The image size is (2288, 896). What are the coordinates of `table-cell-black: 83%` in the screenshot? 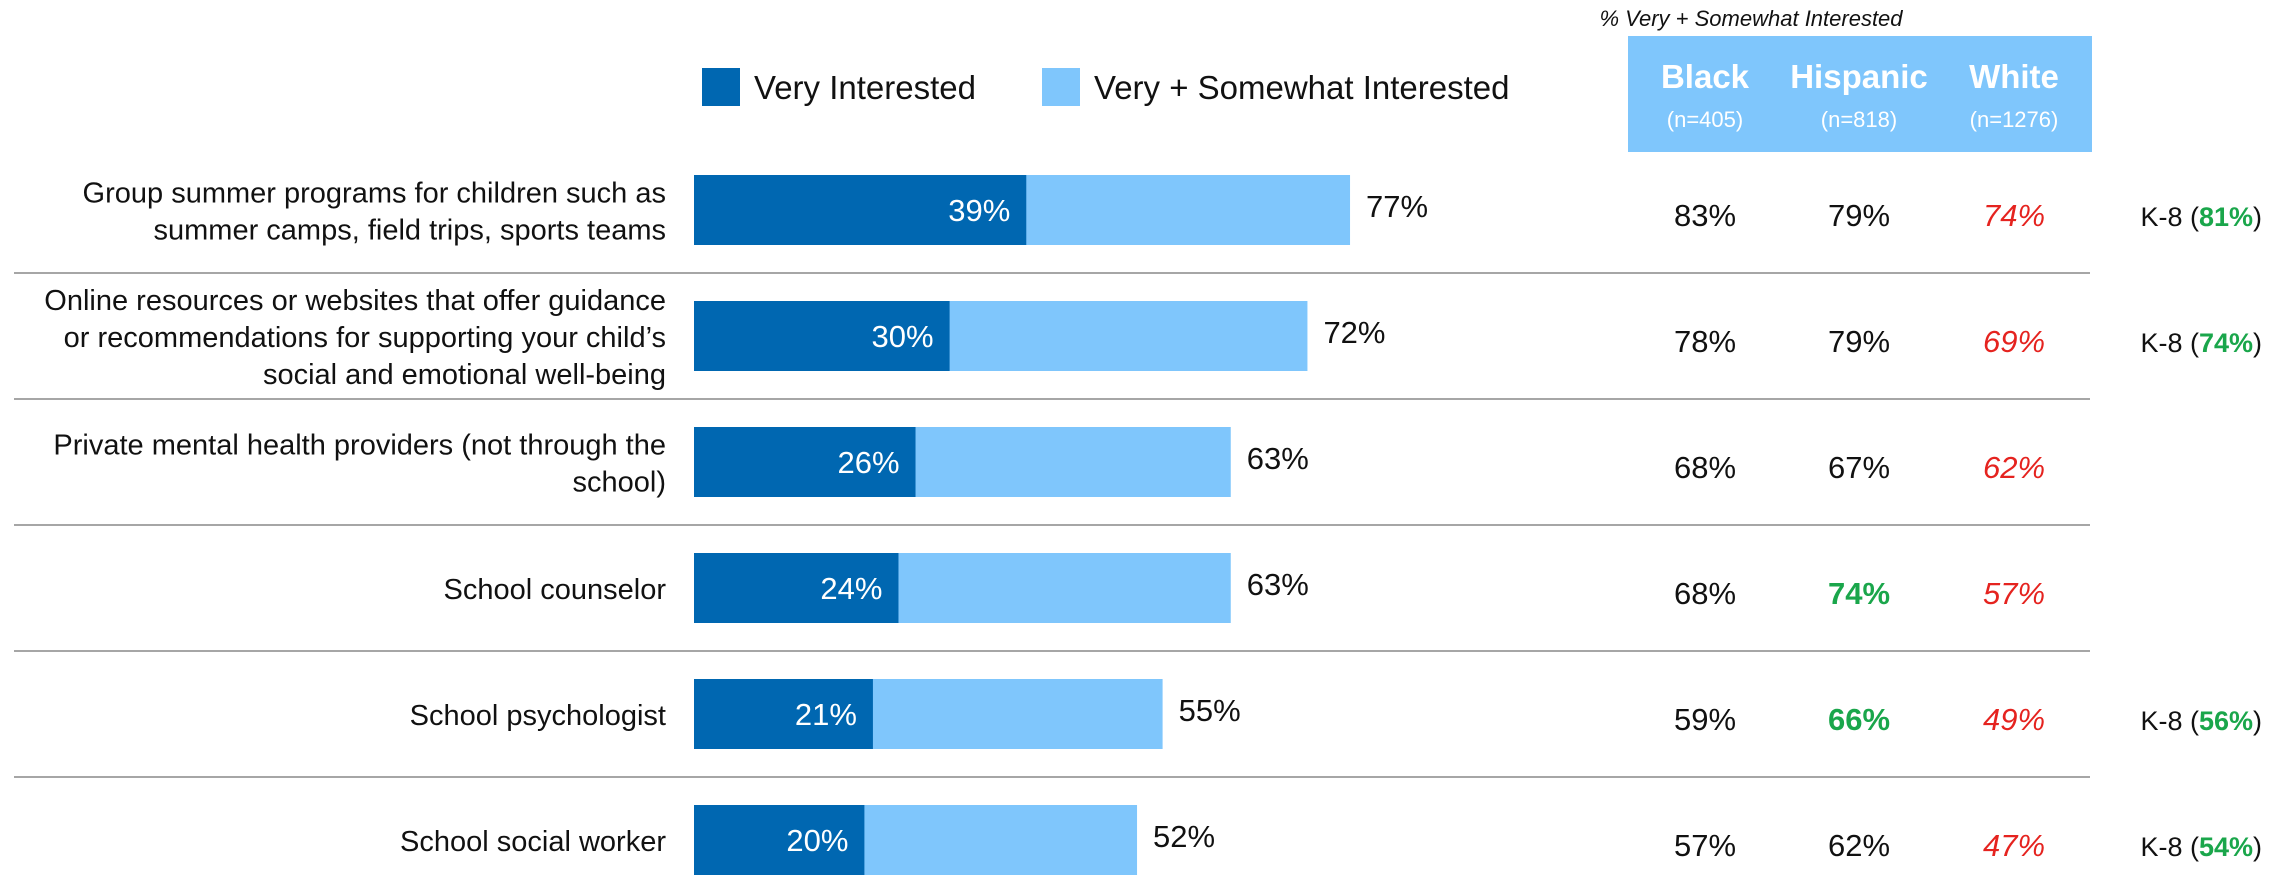 It's located at (1705, 215).